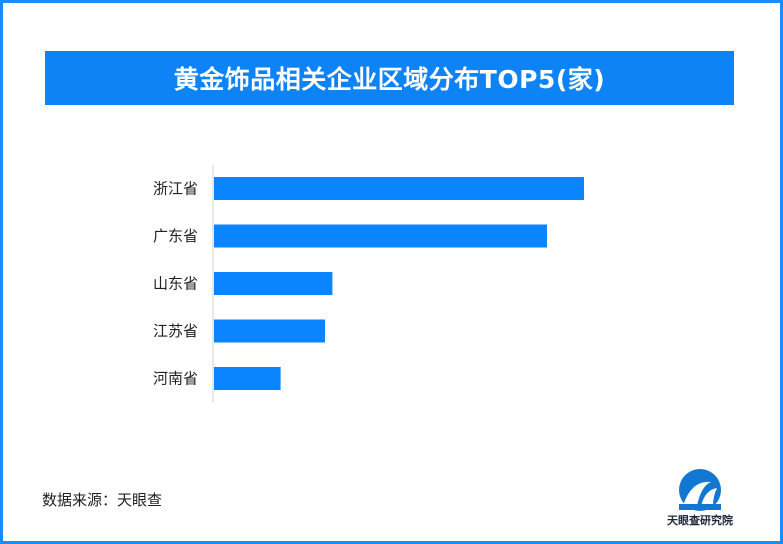 This screenshot has height=544, width=783. Describe the element at coordinates (175, 236) in the screenshot. I see `category-label-2: 广东省` at that location.